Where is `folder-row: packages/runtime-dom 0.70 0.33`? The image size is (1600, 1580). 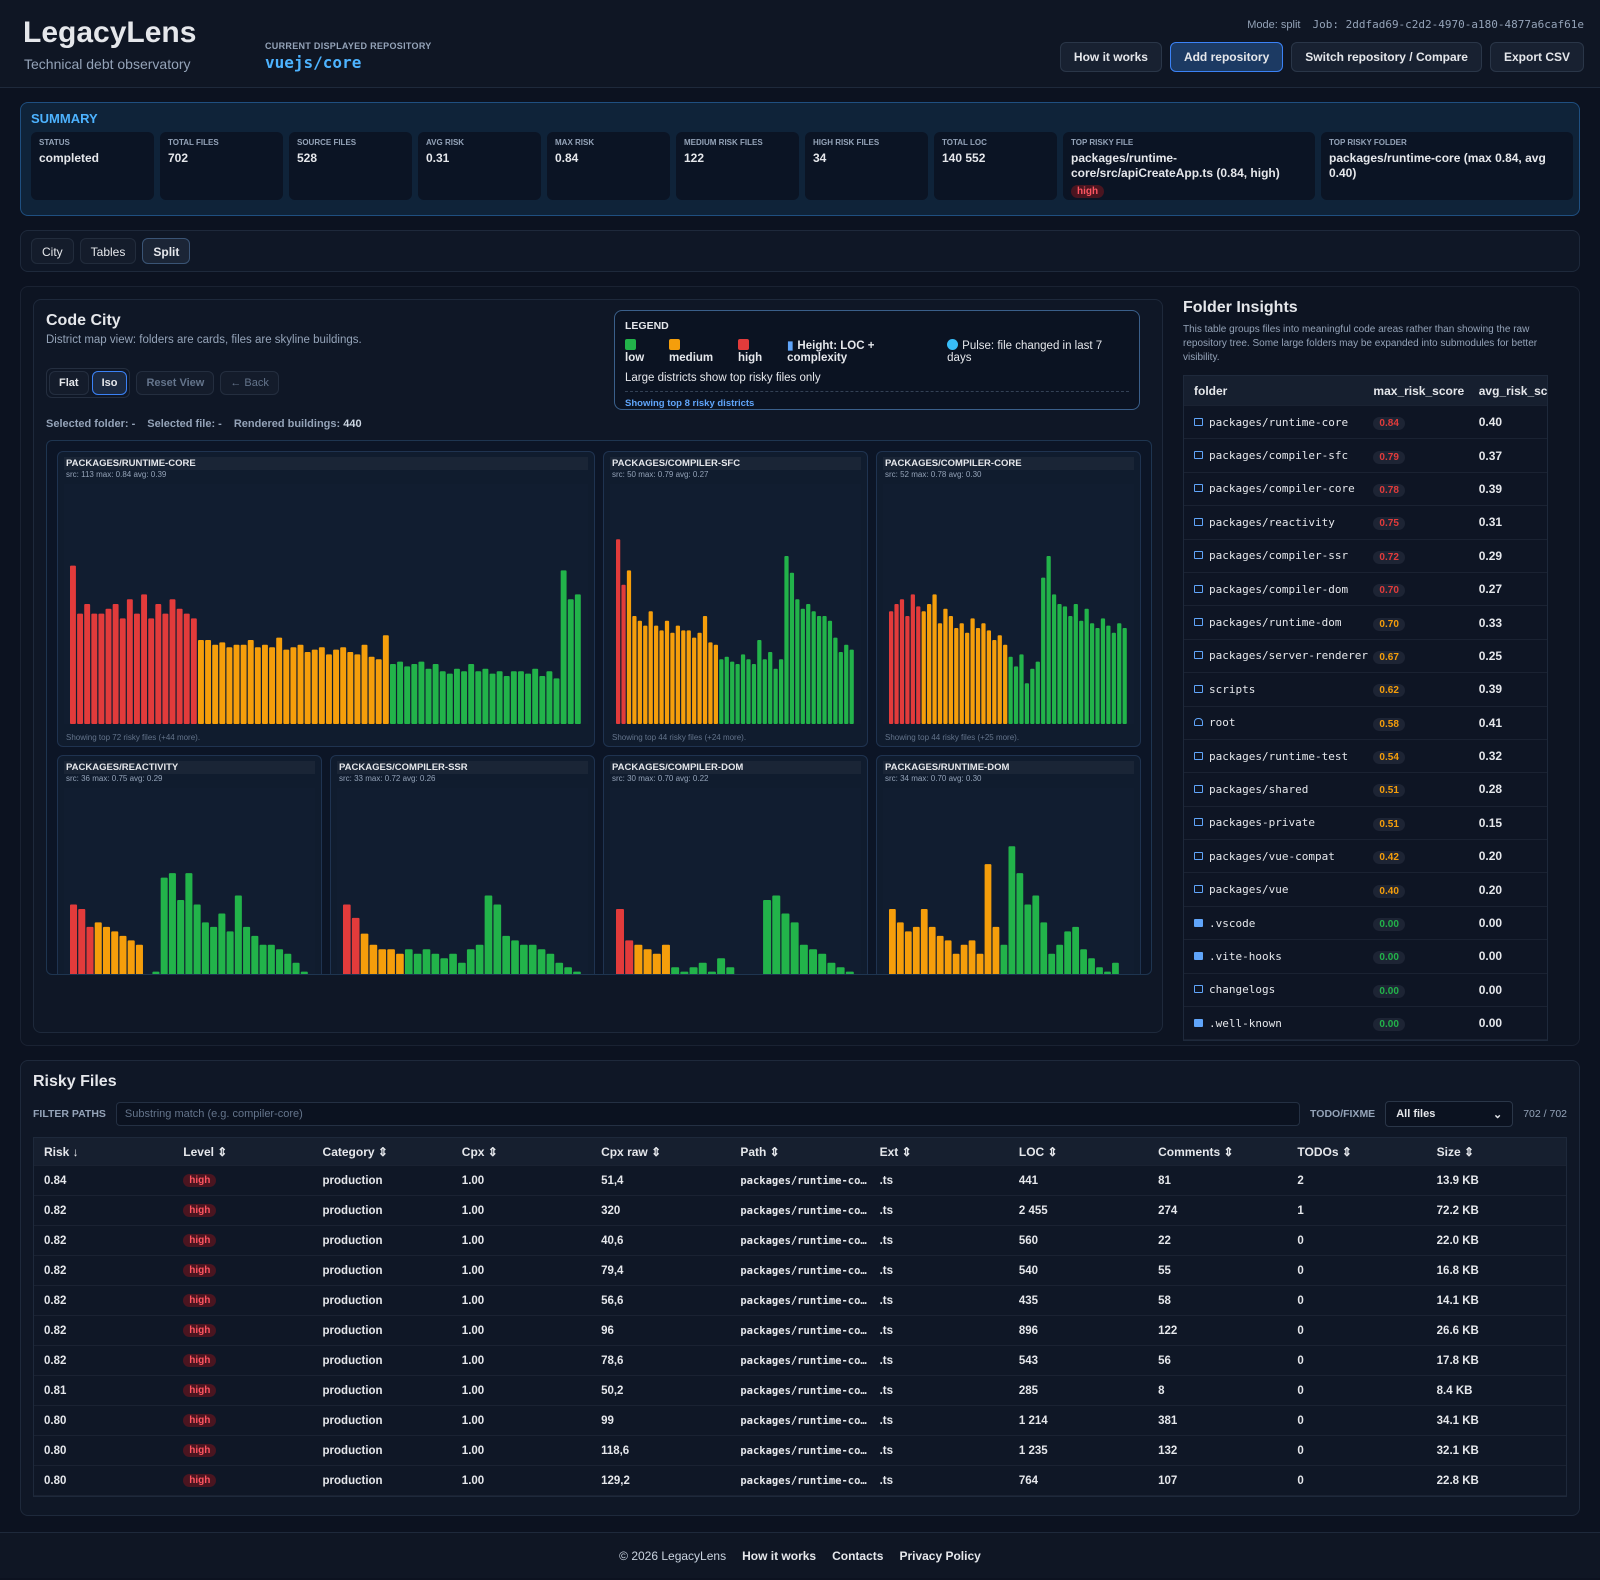
folder-row: packages/runtime-dom 0.70 0.33 is located at coordinates (1365, 623).